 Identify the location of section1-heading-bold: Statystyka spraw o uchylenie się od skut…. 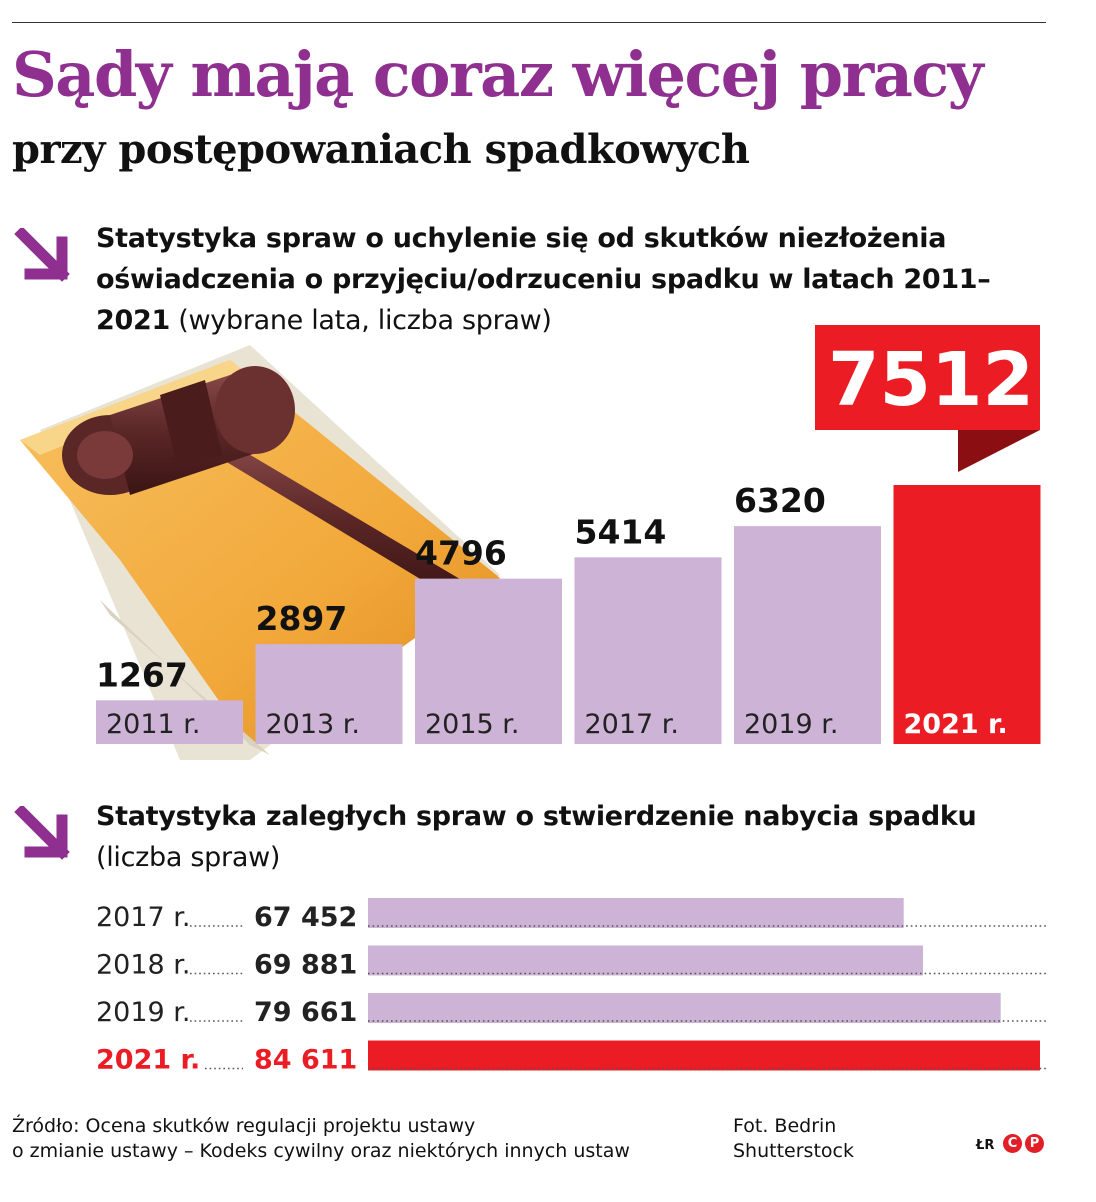
(543, 279).